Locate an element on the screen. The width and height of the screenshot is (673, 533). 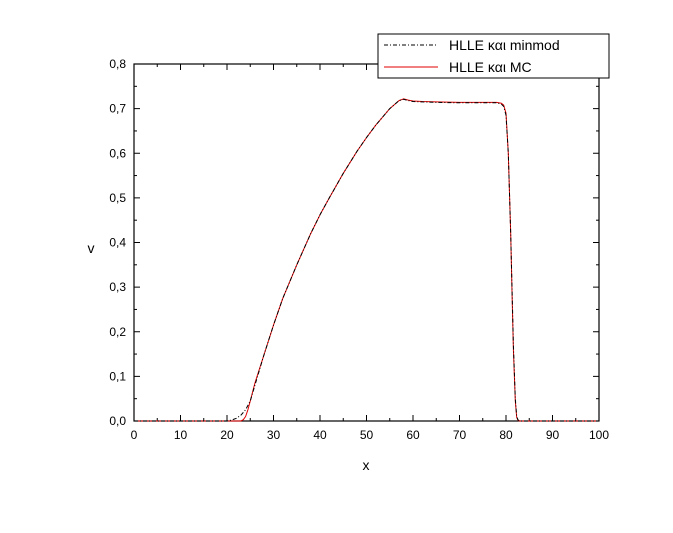
x-tick-label: 10 is located at coordinates (181, 435).